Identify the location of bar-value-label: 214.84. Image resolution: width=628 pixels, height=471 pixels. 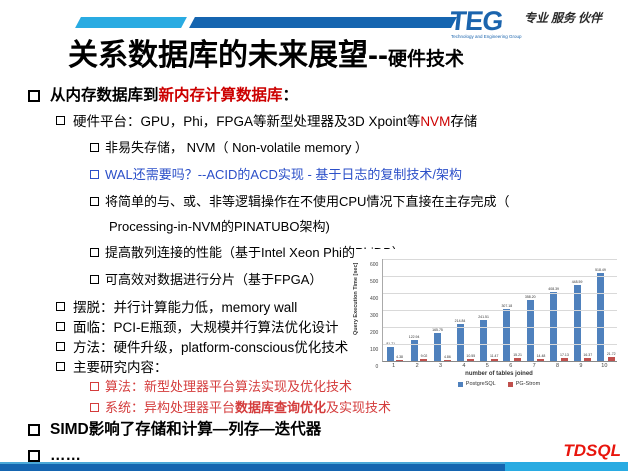
(460, 321).